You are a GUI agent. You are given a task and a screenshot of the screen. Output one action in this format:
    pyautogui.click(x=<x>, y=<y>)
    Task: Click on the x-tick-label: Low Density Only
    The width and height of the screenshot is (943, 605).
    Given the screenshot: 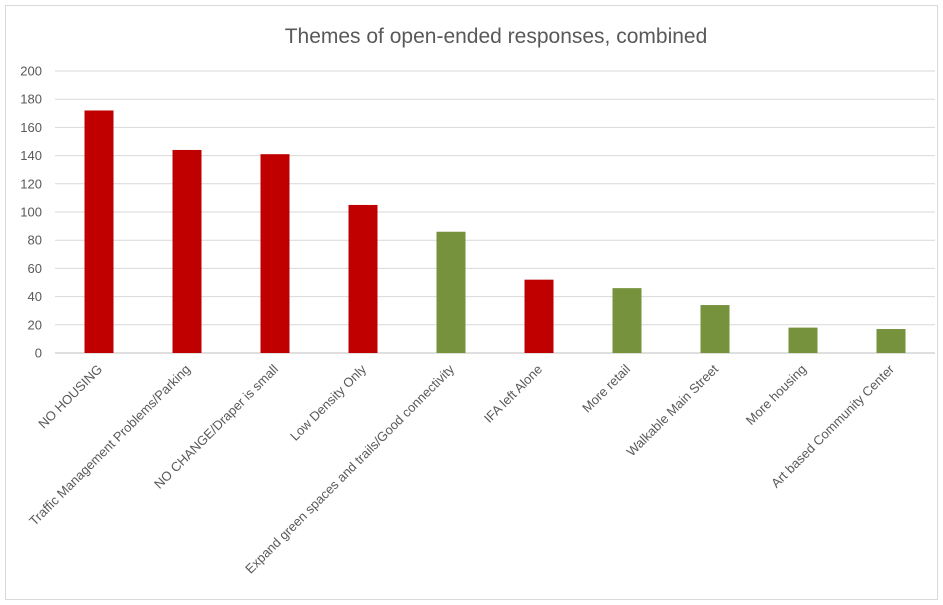 What is the action you would take?
    pyautogui.click(x=328, y=402)
    